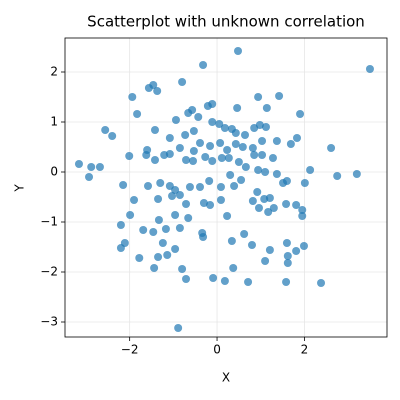 The height and width of the screenshot is (400, 400). Describe the element at coordinates (54, 122) in the screenshot. I see `y-tick-label: 1` at that location.